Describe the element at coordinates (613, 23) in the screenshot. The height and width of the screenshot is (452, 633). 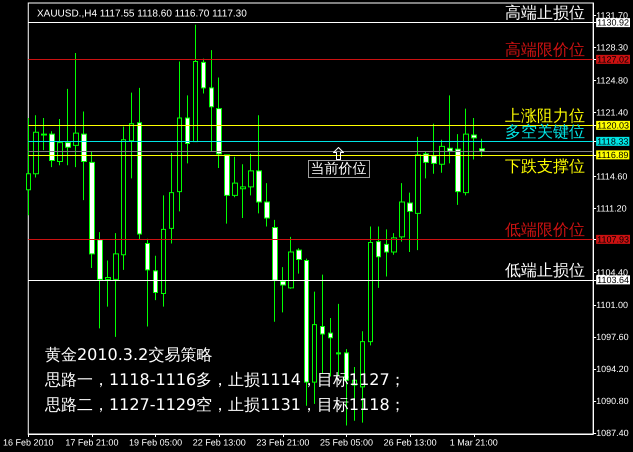
I see `y-tick-label: 1130.92` at that location.